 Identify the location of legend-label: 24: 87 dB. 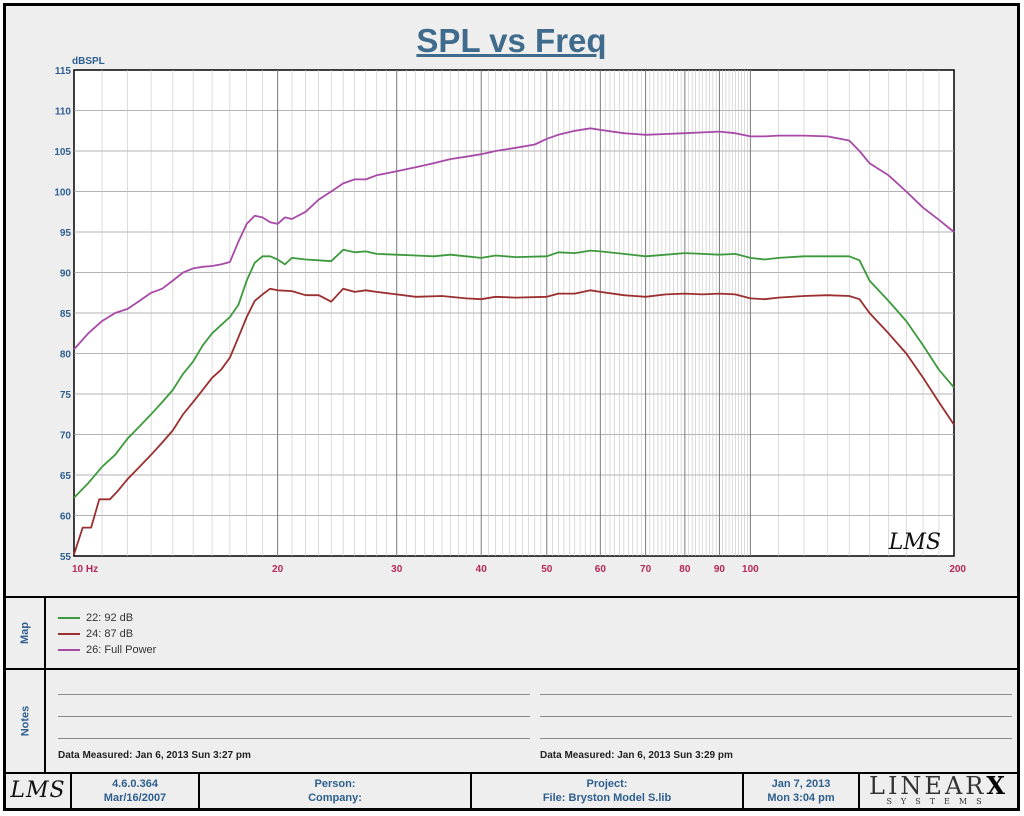
(110, 634).